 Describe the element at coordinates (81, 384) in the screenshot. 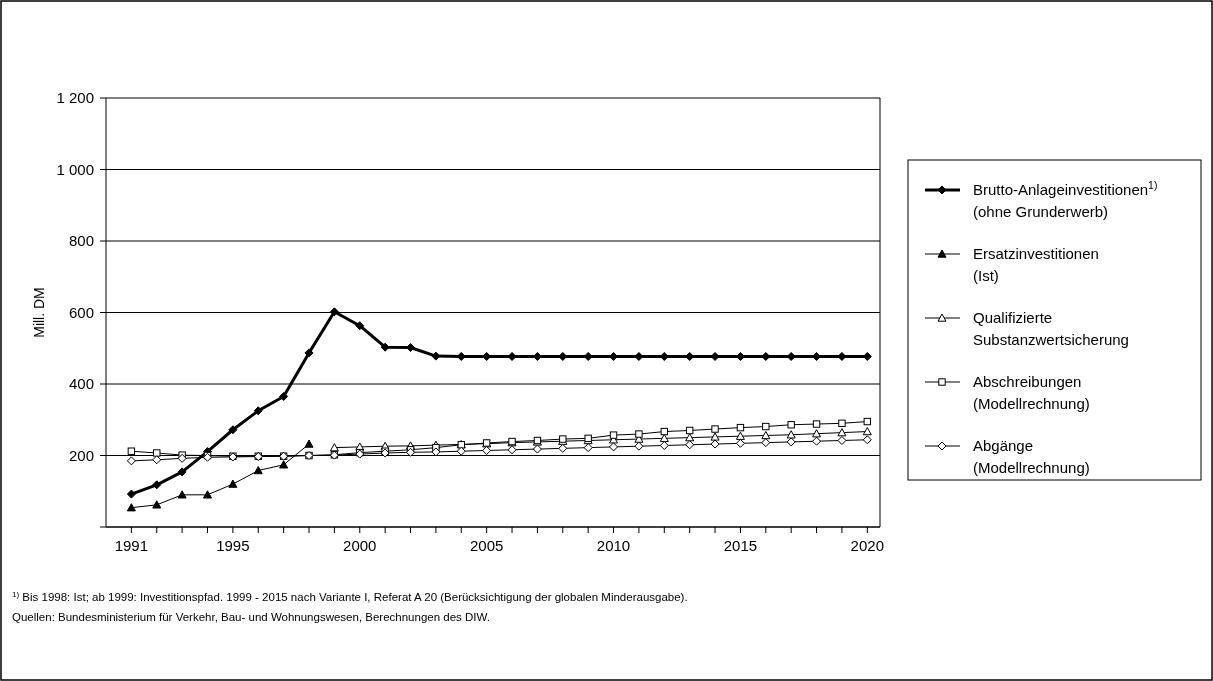

I see `y-tick-label: 400` at that location.